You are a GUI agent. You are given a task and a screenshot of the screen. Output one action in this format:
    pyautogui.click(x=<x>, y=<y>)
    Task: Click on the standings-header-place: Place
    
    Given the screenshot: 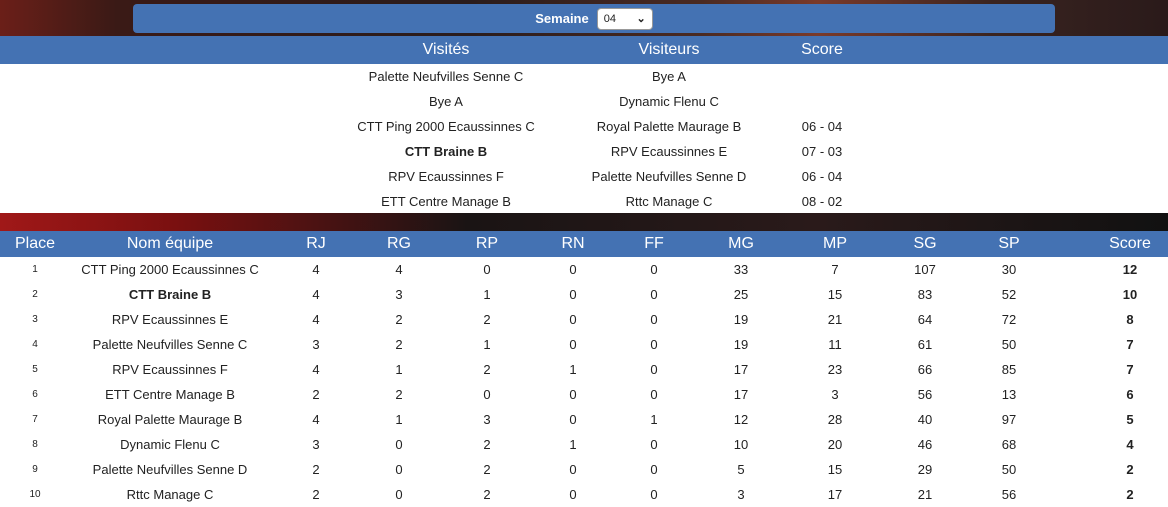 What is the action you would take?
    pyautogui.click(x=35, y=243)
    